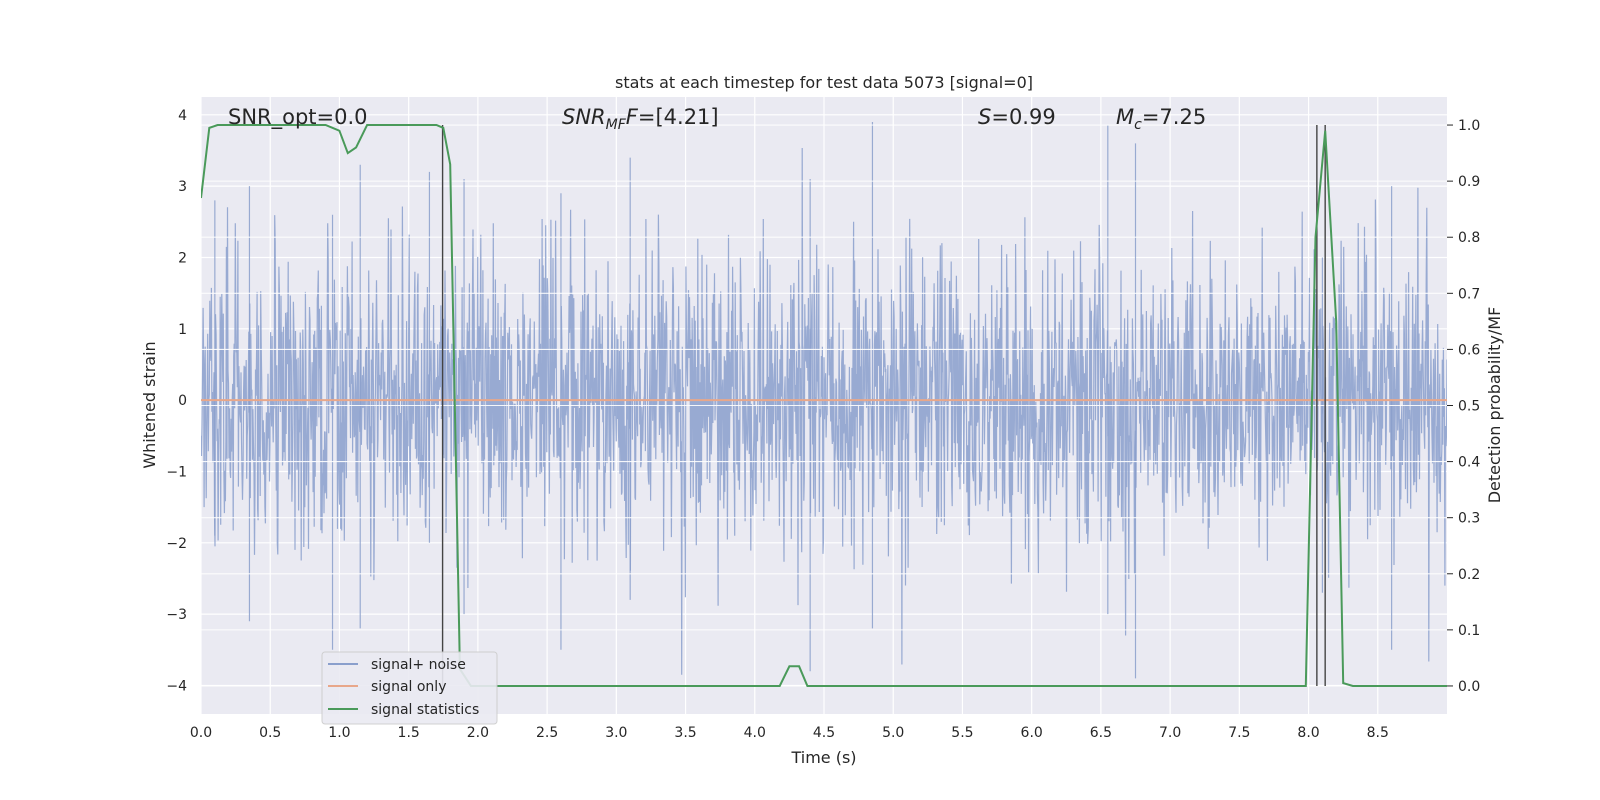  I want to click on y-tick-label-right: 0.6, so click(1469, 350).